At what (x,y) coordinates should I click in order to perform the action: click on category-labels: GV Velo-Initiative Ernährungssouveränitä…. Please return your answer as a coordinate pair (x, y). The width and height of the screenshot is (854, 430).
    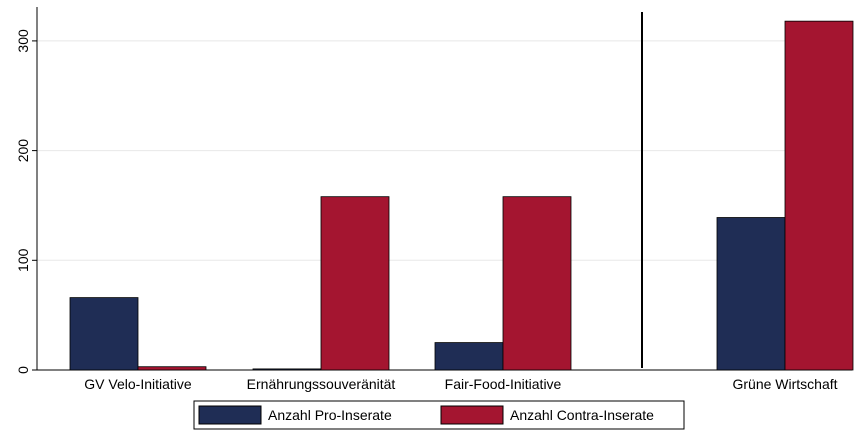
    Looking at the image, I should click on (460, 384).